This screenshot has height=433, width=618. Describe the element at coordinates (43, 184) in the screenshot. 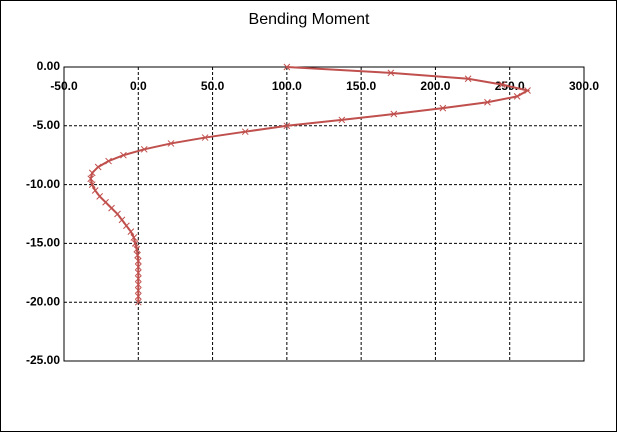

I see `y-tick-label: -10.00` at that location.